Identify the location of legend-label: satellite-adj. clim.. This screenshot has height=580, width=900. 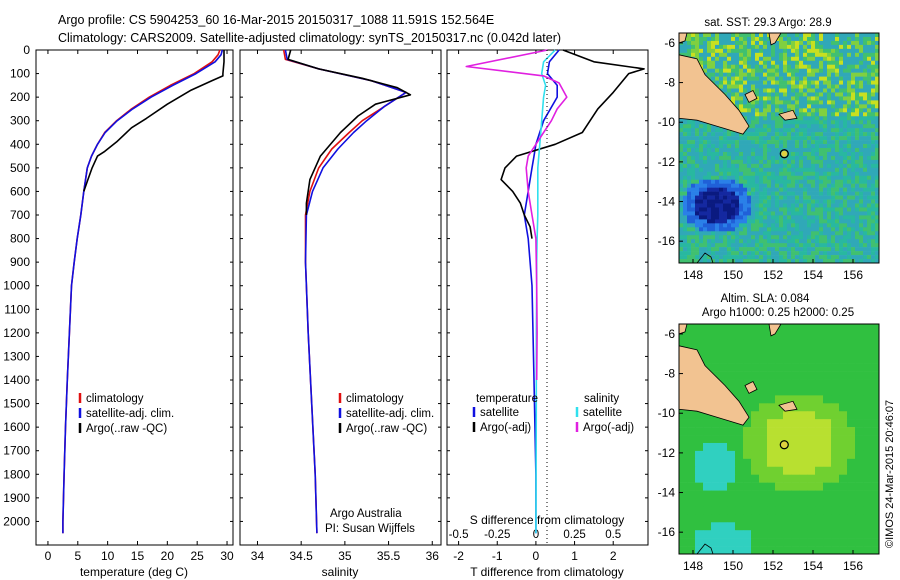
(390, 414).